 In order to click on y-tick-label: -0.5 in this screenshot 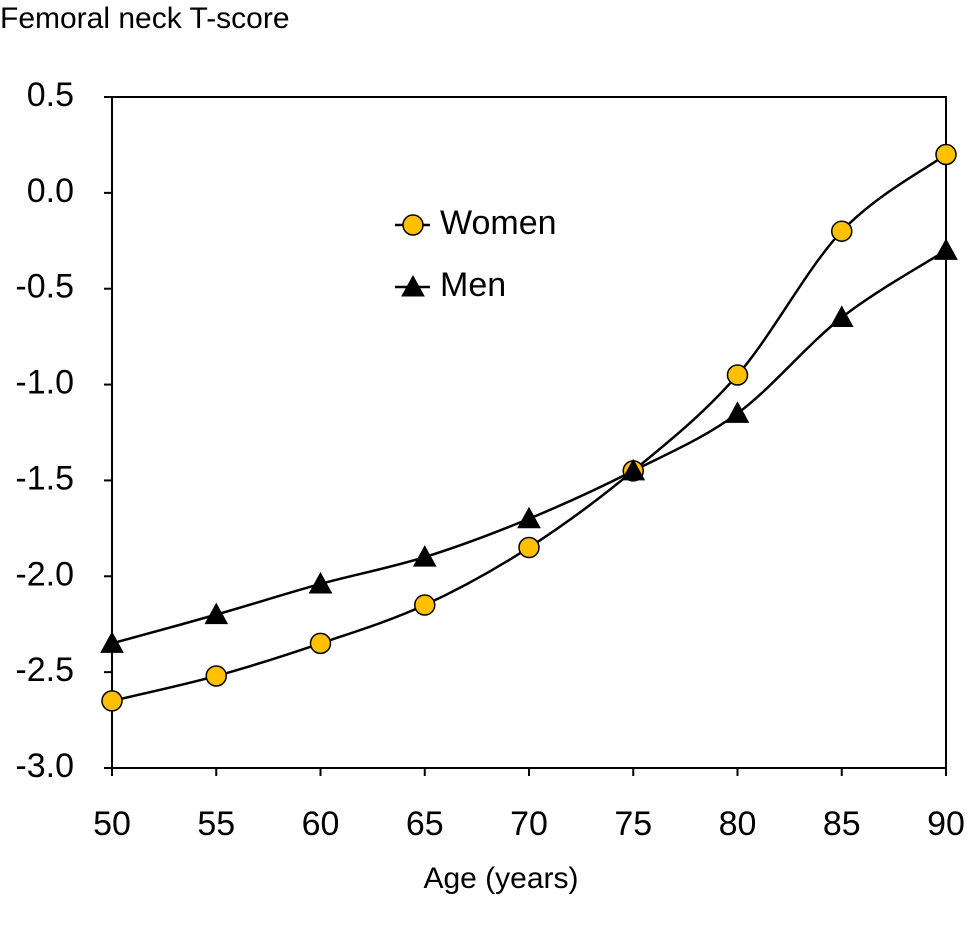, I will do `click(44, 287)`.